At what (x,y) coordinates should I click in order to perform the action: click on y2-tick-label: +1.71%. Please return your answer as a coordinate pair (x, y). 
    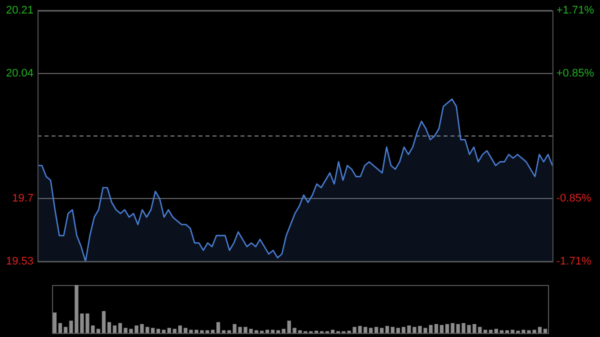
    Looking at the image, I should click on (575, 10).